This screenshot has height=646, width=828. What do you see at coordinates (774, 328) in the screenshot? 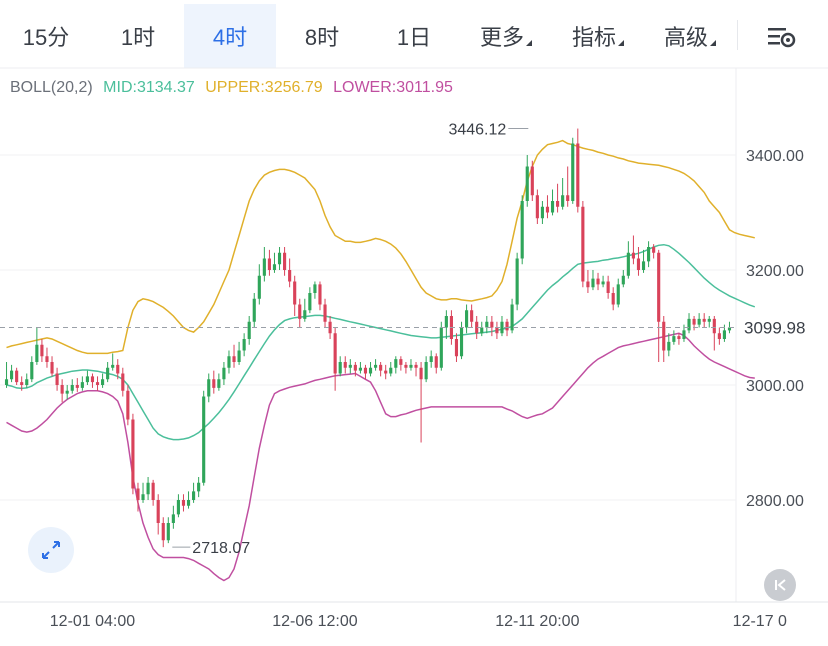
I see `current-price-label: 3099.98` at bounding box center [774, 328].